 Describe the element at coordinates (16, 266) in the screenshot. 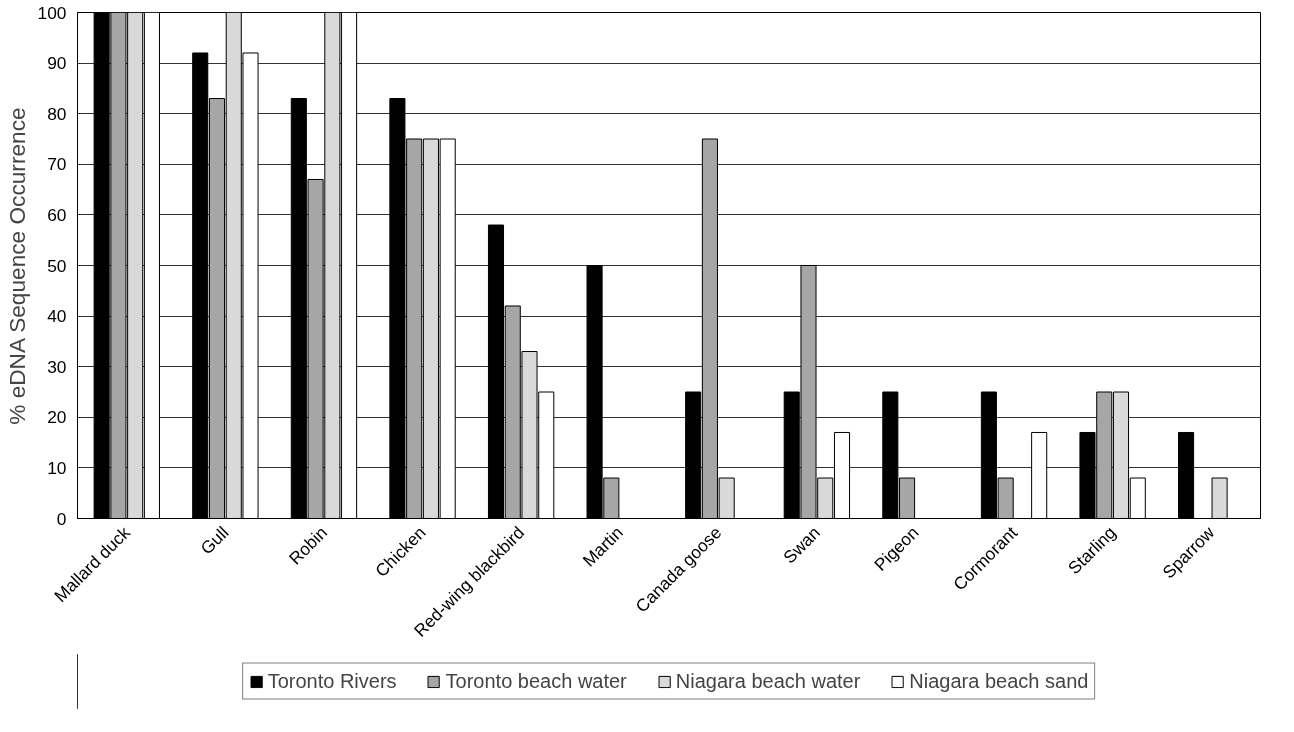

I see `y-axis-title: % eDNA Sequence Occurrence` at that location.